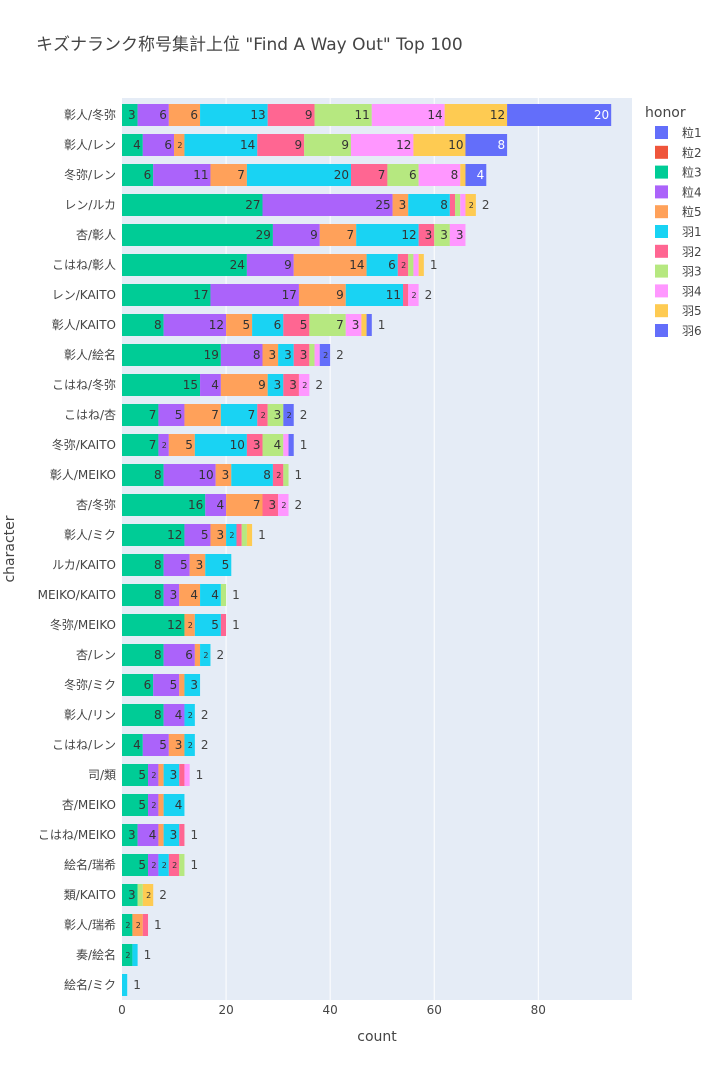 The height and width of the screenshot is (1080, 720). I want to click on legend-label: 羽1, so click(692, 232).